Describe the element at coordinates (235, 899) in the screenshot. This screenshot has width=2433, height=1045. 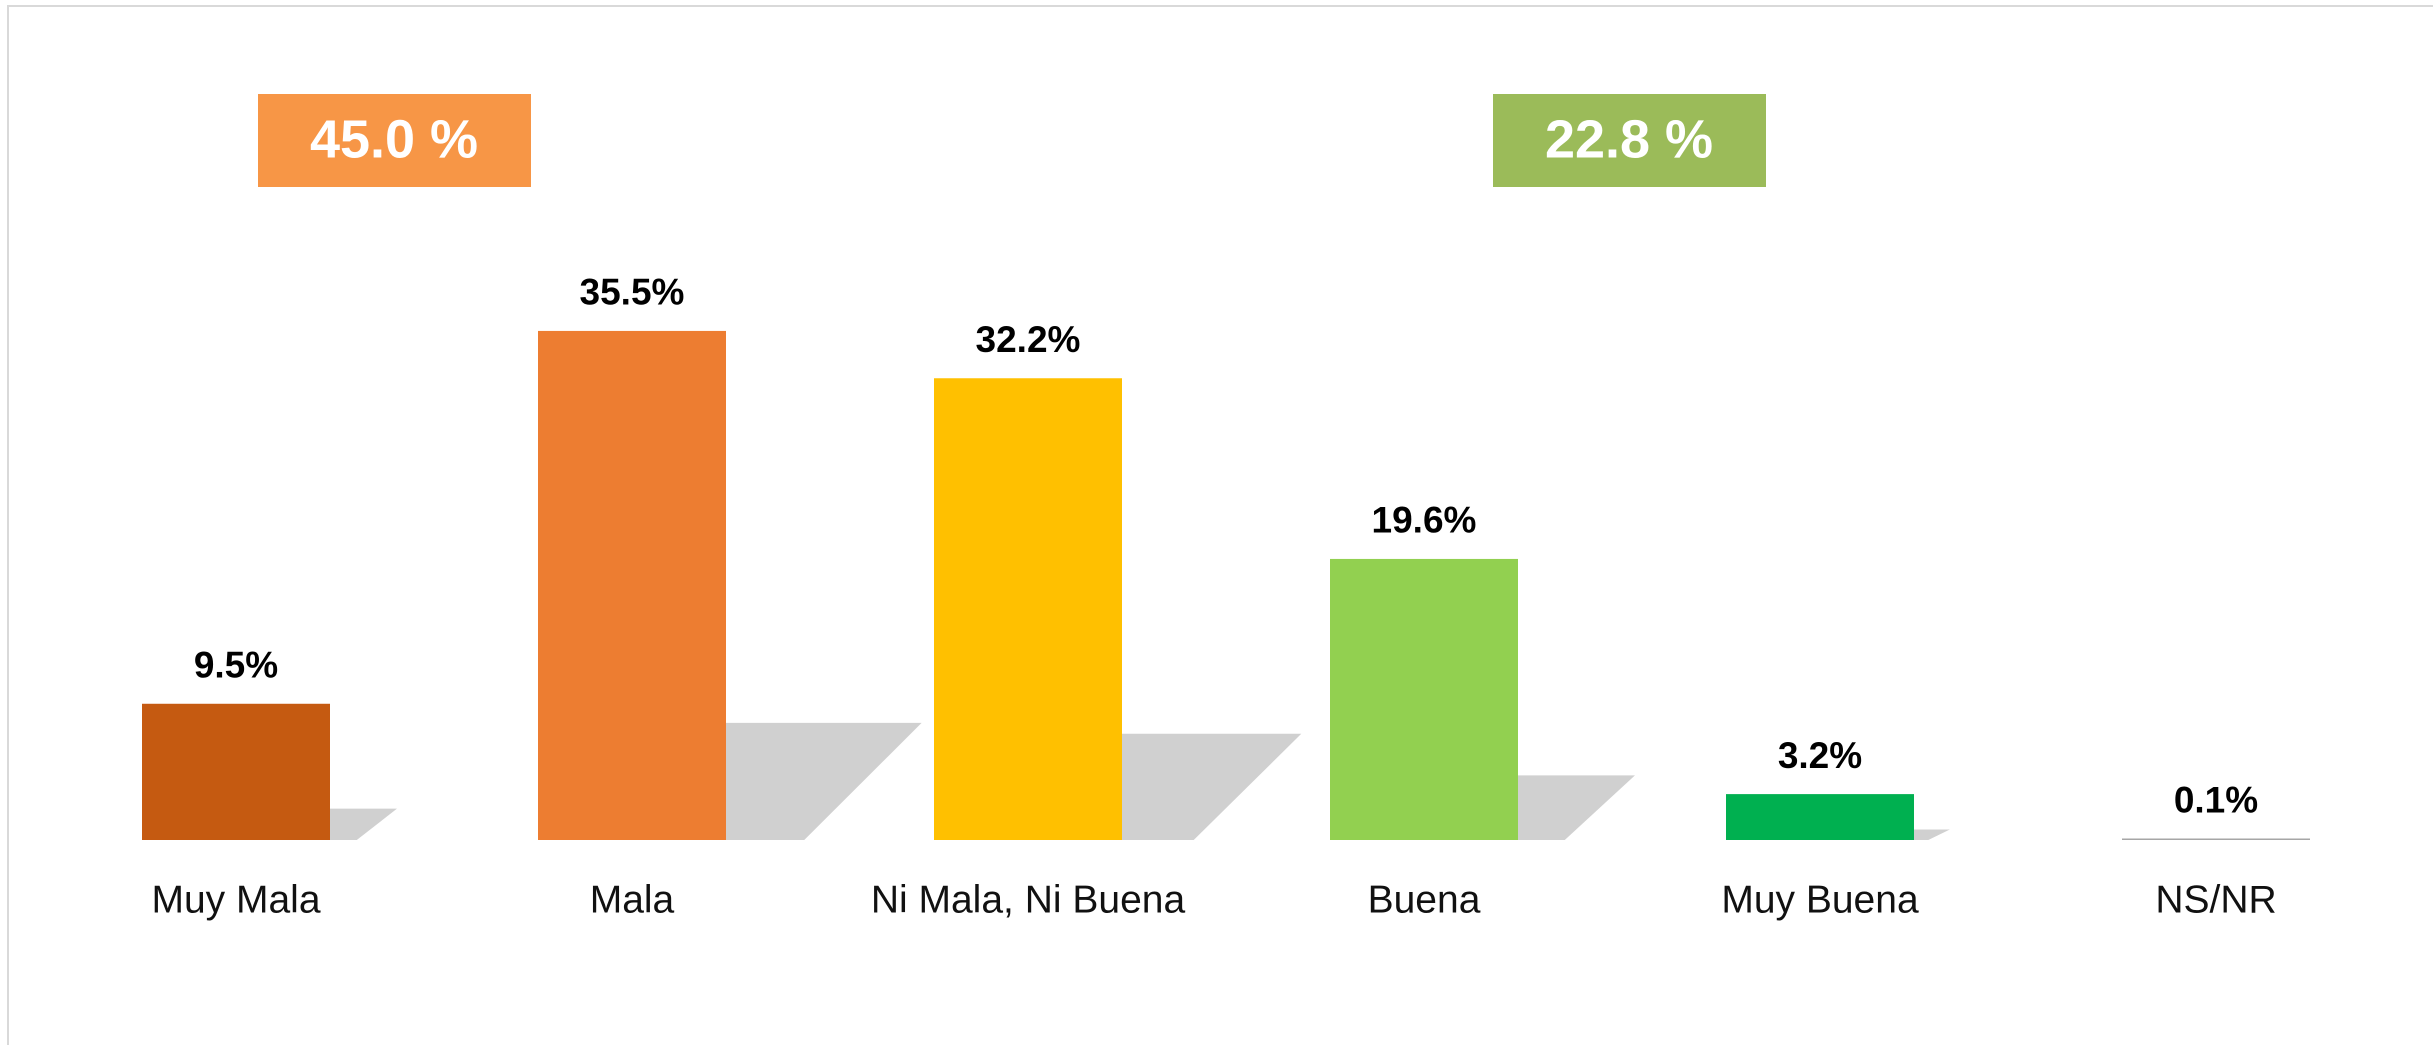
I see `x-tick-label: Muy Mala` at that location.